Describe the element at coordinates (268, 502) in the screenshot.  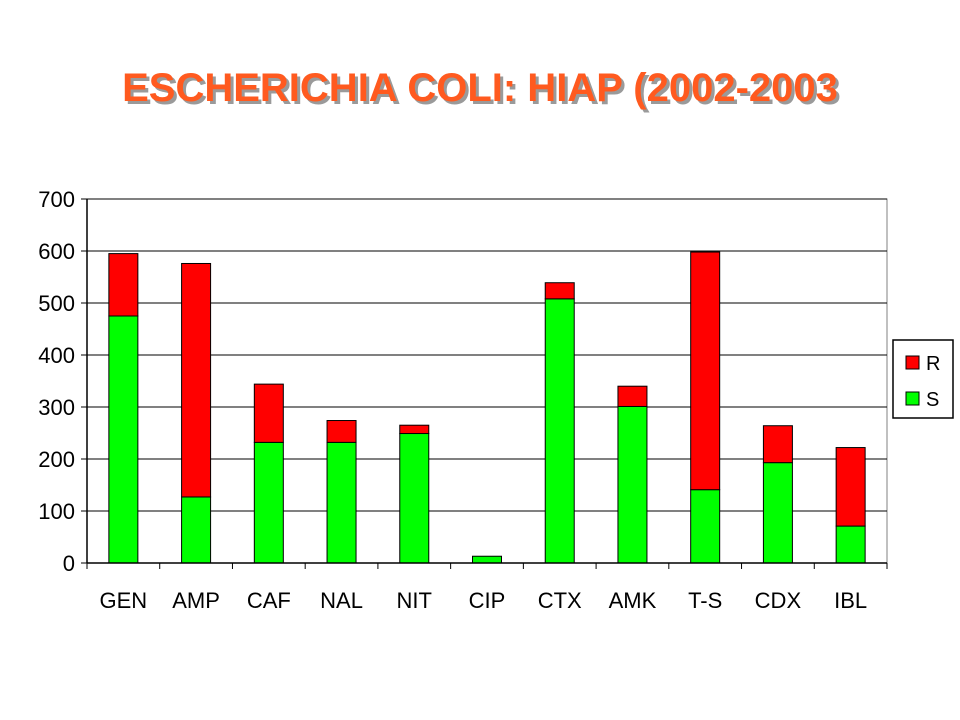
I see `bar-s-caf` at that location.